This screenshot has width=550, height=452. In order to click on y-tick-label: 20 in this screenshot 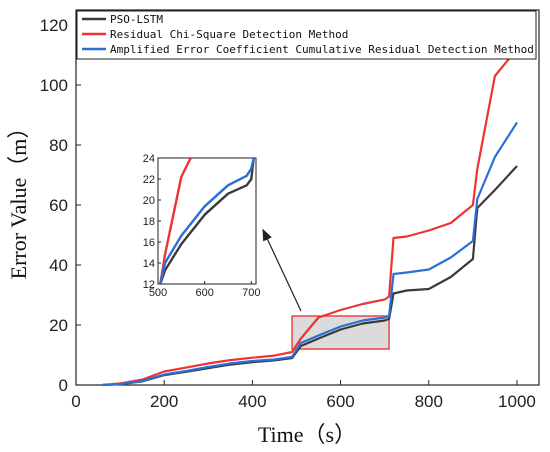, I will do `click(58, 325)`.